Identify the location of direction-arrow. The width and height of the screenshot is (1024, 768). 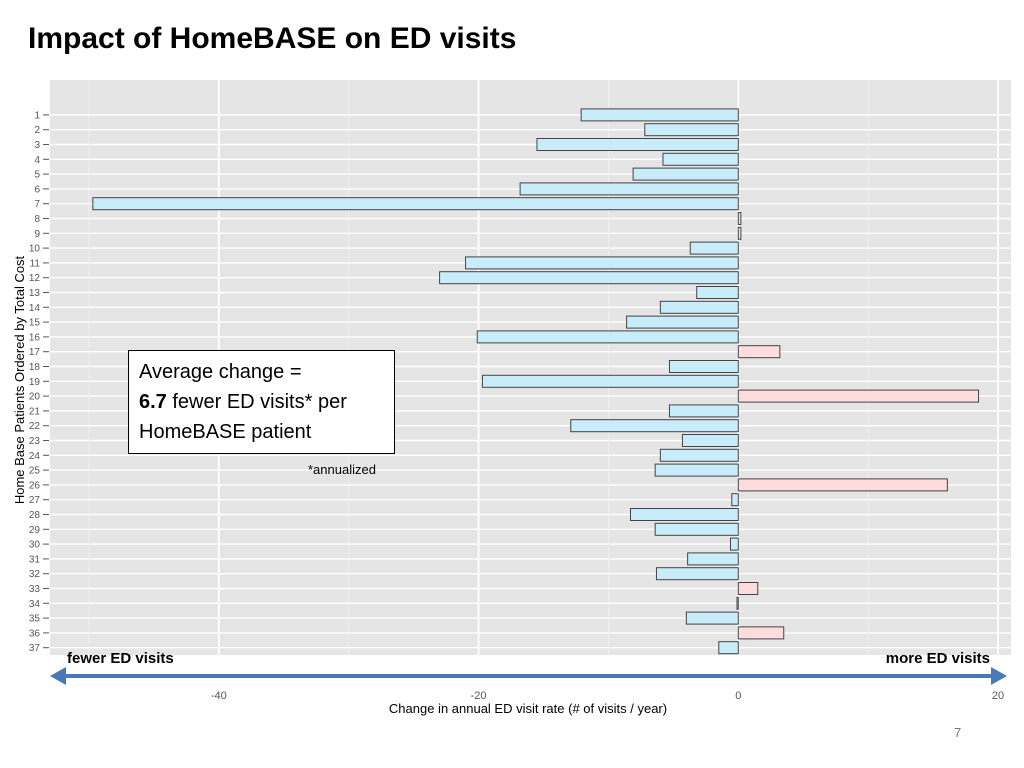
(528, 676).